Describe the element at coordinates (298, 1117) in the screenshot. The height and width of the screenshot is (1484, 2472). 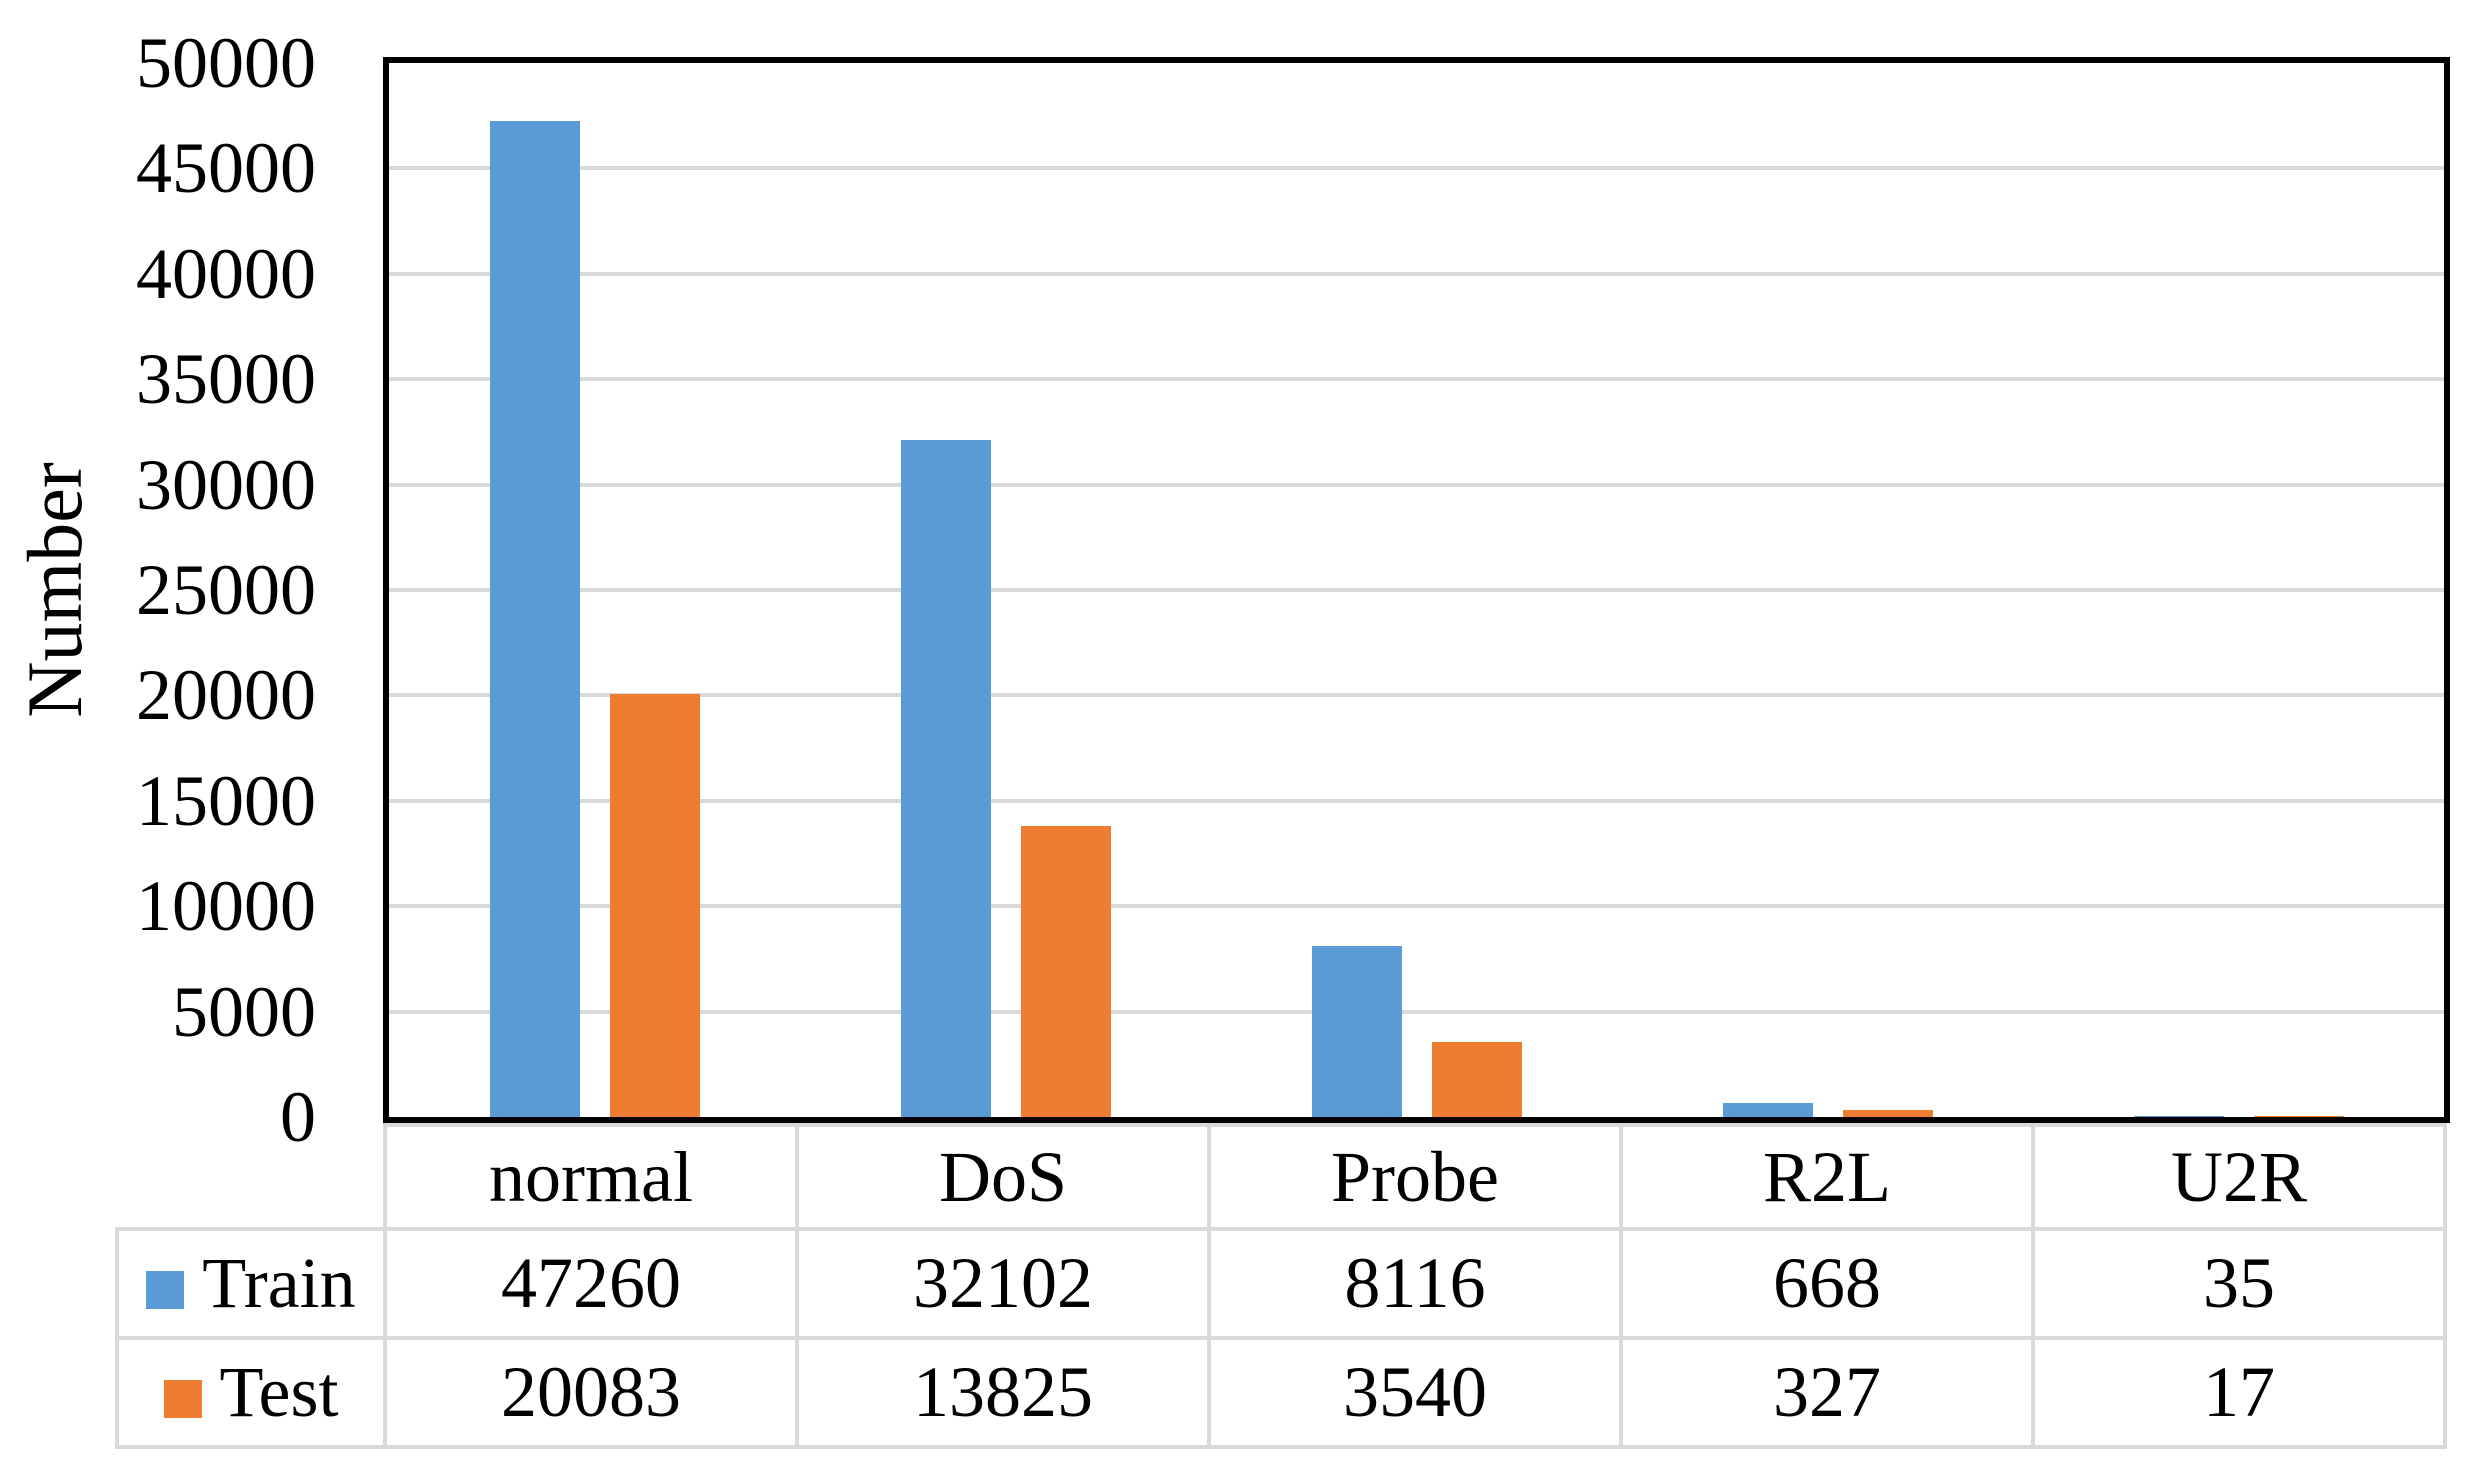
I see `y-tick-label: 0` at that location.